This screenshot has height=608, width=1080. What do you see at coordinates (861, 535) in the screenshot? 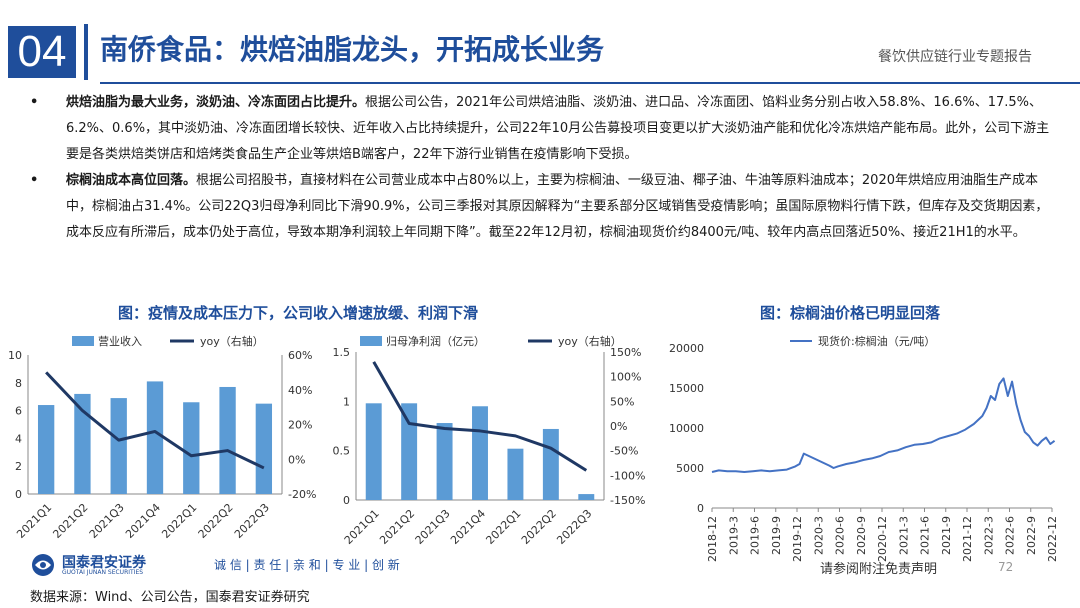
I see `x-tick-label: 2020-9` at bounding box center [861, 535].